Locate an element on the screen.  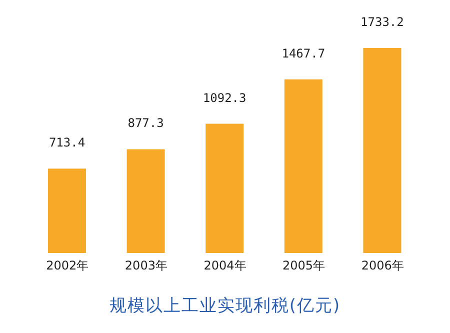
data-label: 877.3 is located at coordinates (146, 123).